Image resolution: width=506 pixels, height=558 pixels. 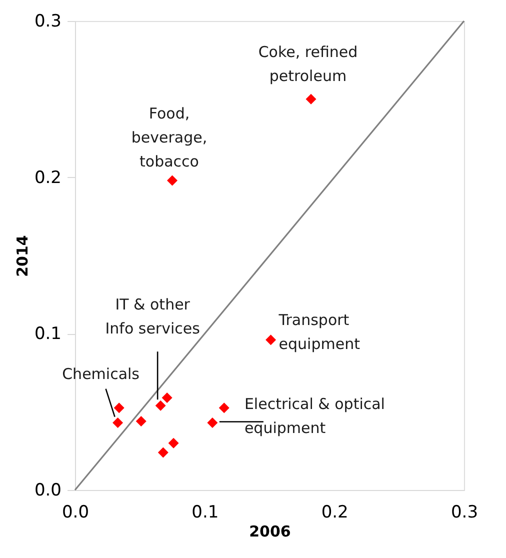 I want to click on y-tick-label: 0.1, so click(x=48, y=334).